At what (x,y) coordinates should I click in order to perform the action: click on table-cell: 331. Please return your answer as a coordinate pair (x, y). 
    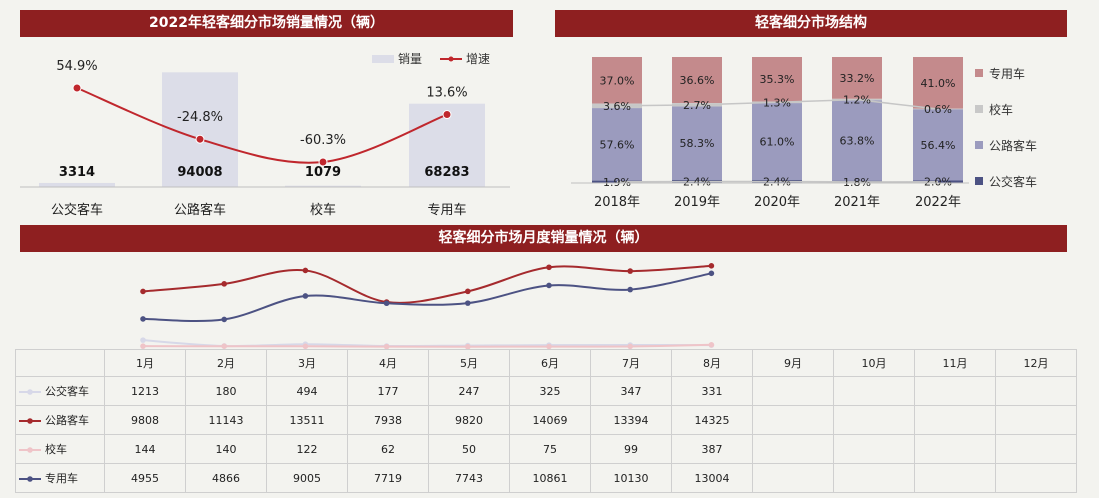
    Looking at the image, I should click on (712, 391).